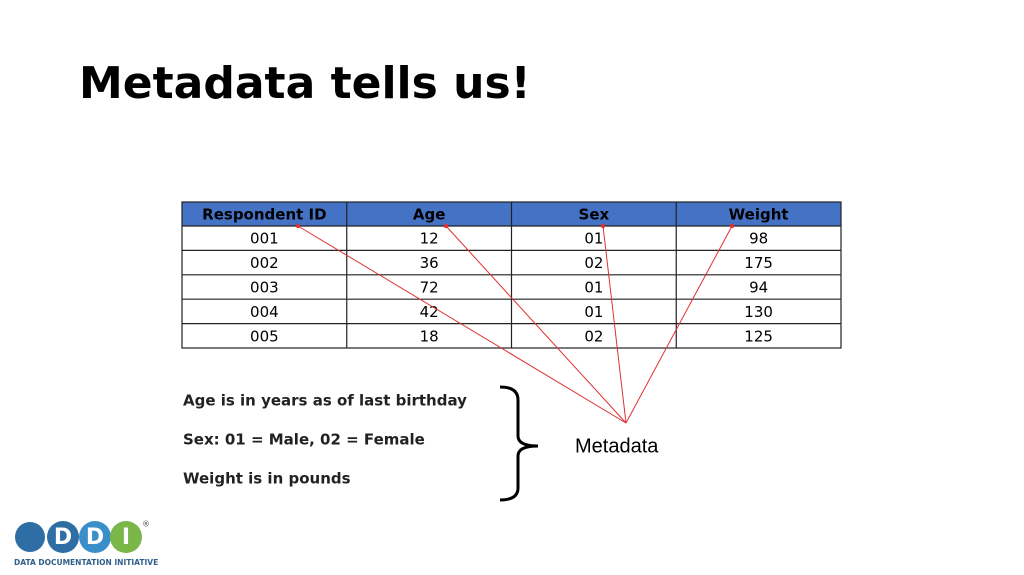  What do you see at coordinates (758, 336) in the screenshot?
I see `table-cell: 125` at bounding box center [758, 336].